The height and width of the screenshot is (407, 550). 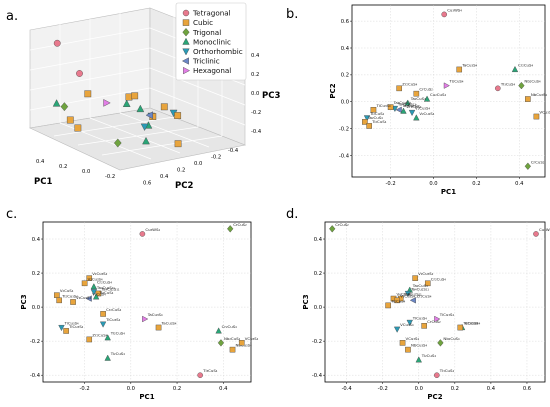 I want to click on panel-a-x-tick: 0.2, so click(x=63, y=167).